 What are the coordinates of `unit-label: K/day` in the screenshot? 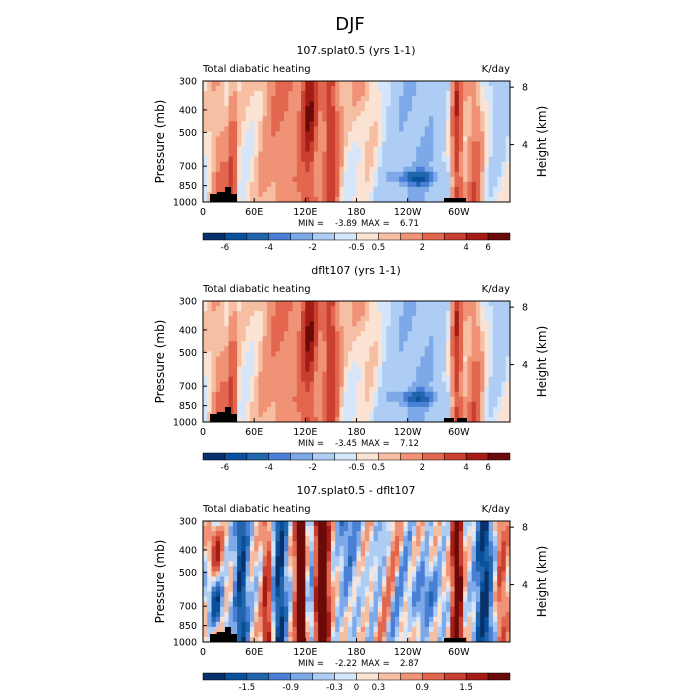 It's located at (496, 289).